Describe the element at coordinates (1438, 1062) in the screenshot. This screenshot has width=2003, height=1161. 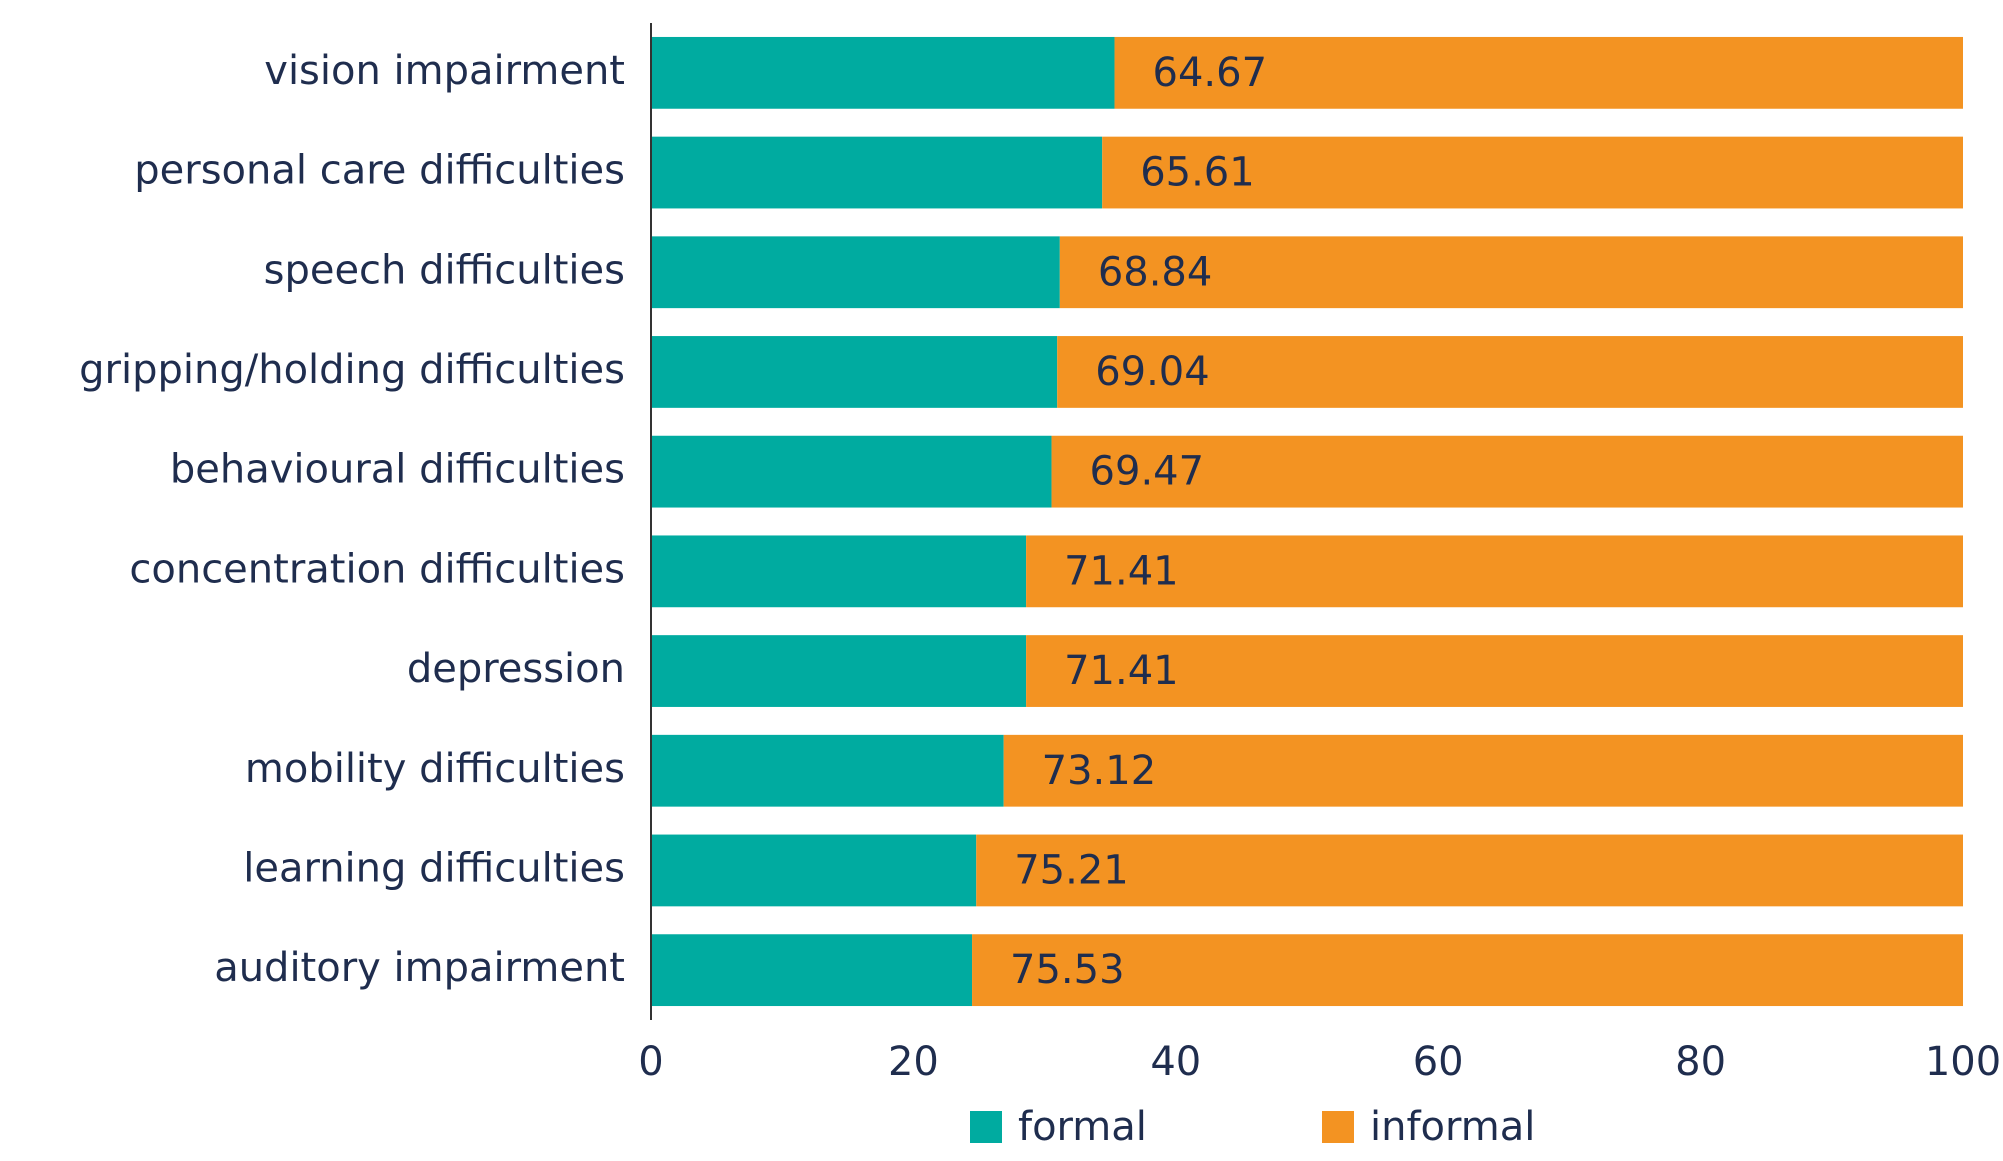
I see `x-tick-label: 60` at that location.